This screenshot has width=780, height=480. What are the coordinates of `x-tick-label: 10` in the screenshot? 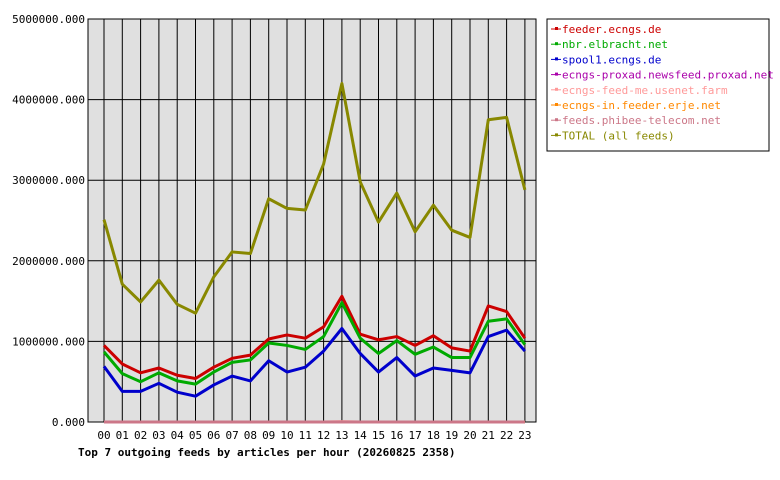 It's located at (286, 435).